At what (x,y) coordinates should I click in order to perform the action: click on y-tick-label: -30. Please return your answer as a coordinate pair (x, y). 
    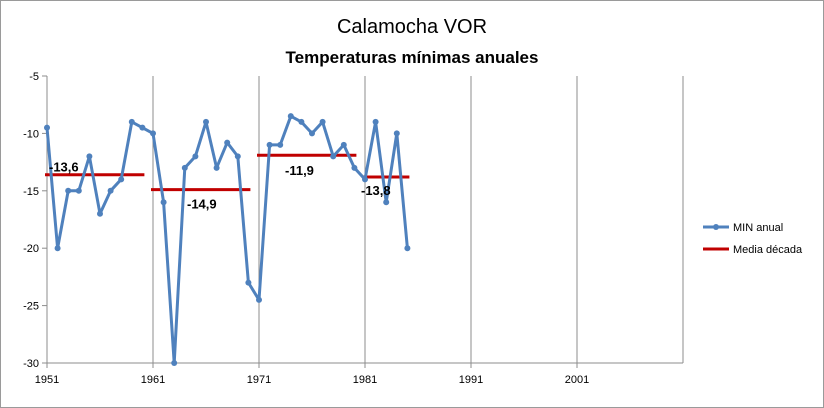
    Looking at the image, I should click on (31, 364).